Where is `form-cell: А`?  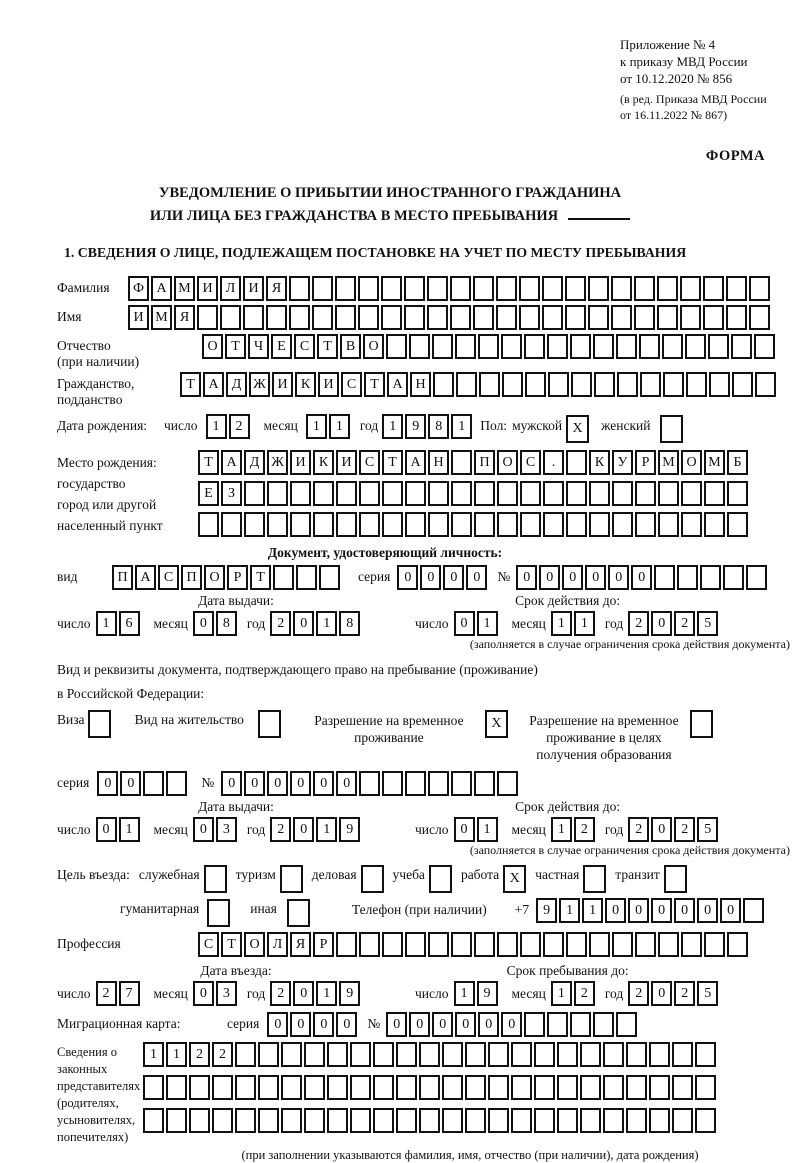 form-cell: А is located at coordinates (231, 462).